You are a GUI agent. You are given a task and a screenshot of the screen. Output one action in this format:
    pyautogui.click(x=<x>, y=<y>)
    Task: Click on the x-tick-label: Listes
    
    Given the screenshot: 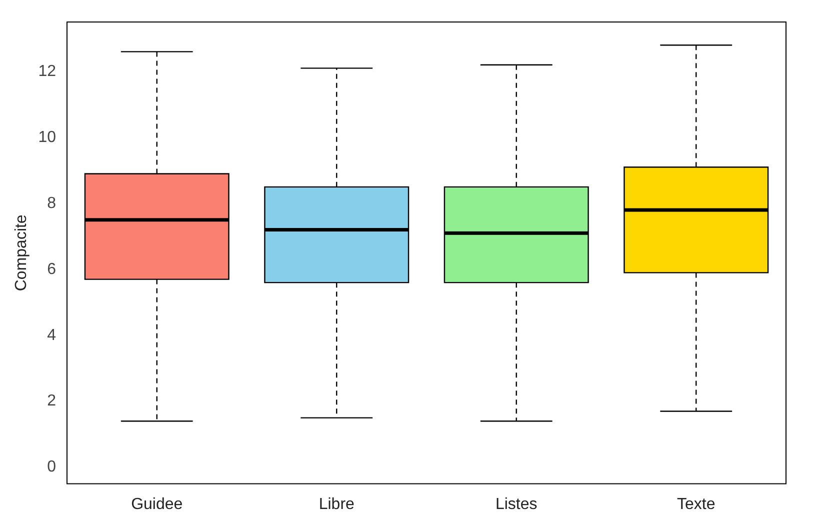 What is the action you would take?
    pyautogui.click(x=516, y=504)
    